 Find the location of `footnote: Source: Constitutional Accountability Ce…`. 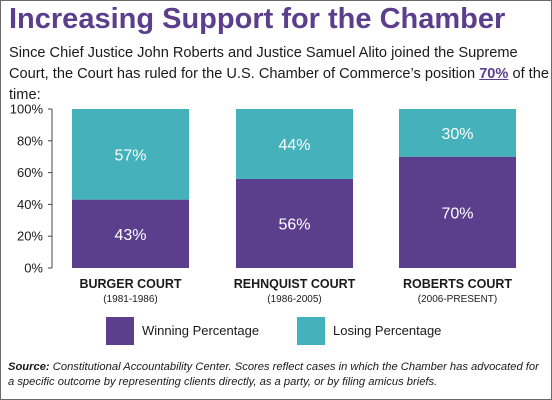

footnote: Source: Constitutional Accountability Ce… is located at coordinates (278, 375).